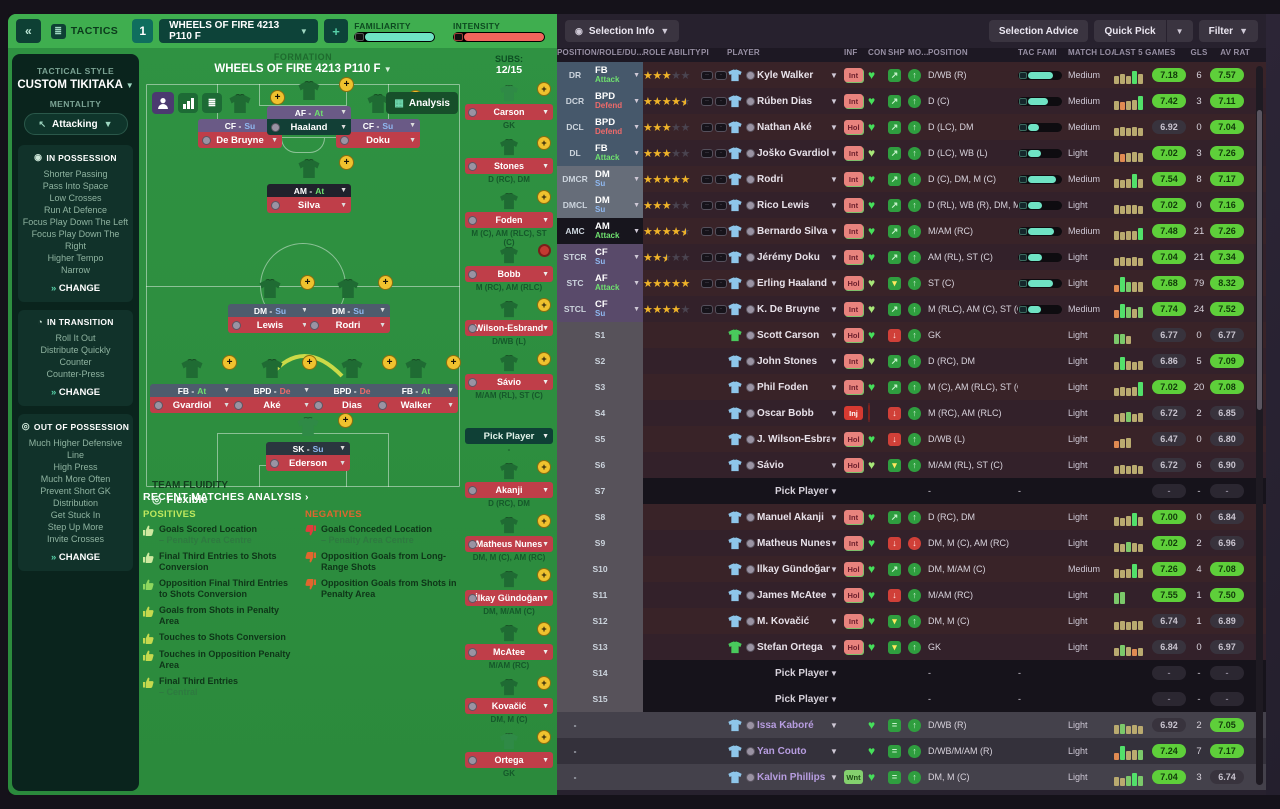  Describe the element at coordinates (785, 413) in the screenshot. I see `player-name: Oscar Bobb` at that location.